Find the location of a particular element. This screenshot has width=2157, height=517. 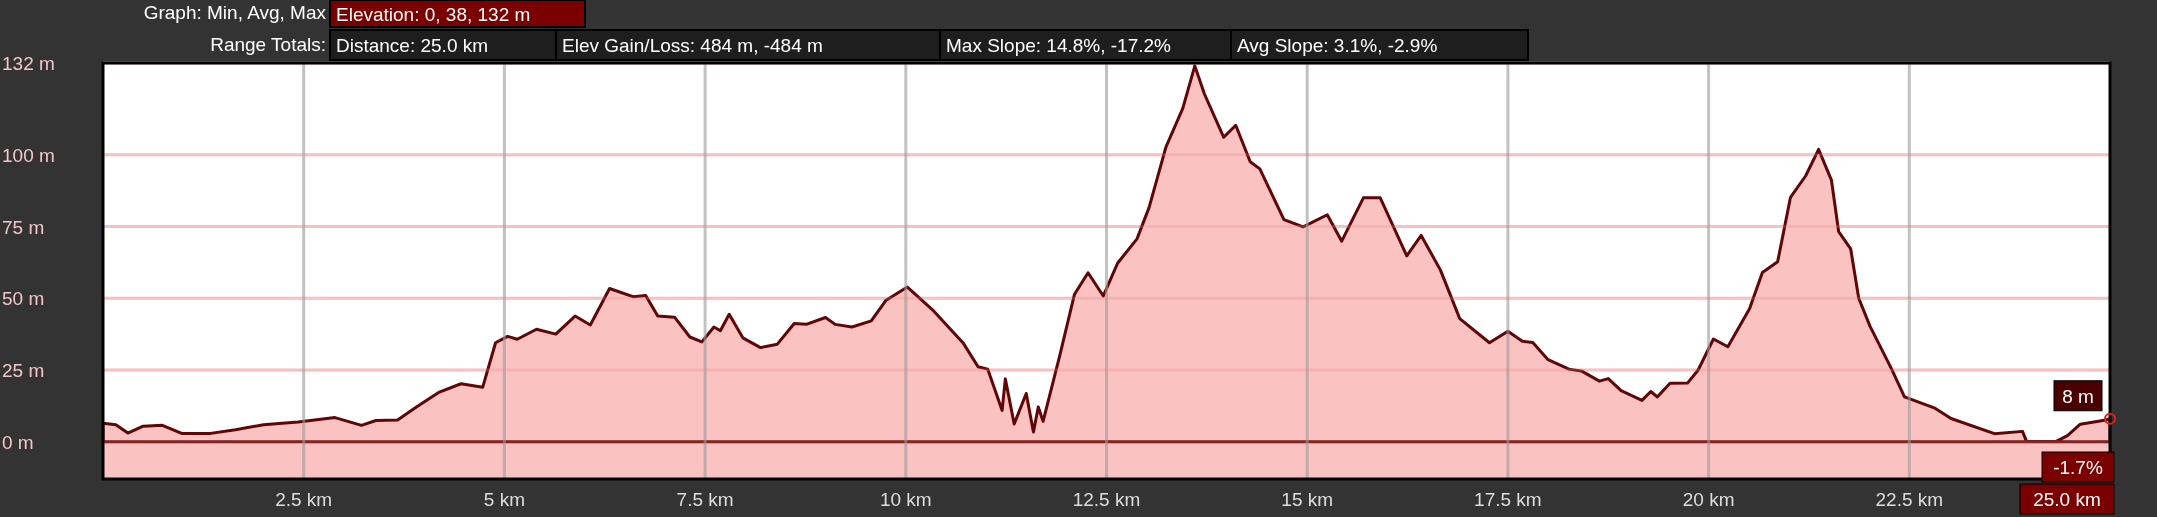

x-tick-label: 7.5 km is located at coordinates (705, 499).